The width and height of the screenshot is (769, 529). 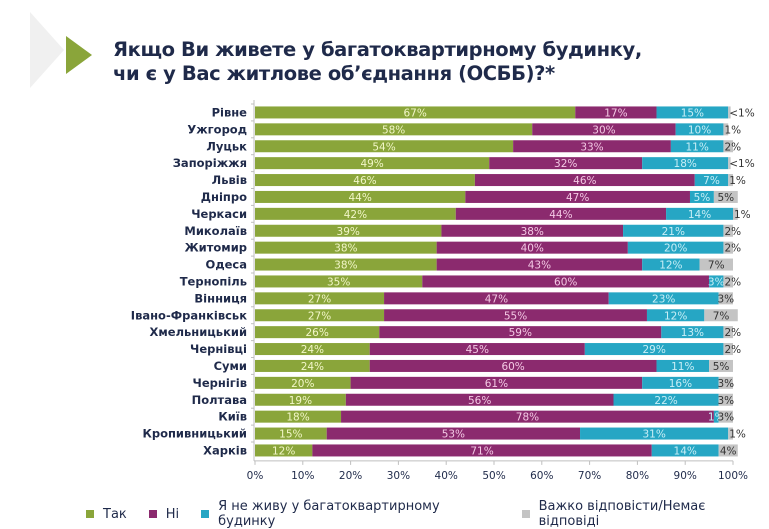 I want to click on data-label-yes: 26%, so click(x=316, y=333).